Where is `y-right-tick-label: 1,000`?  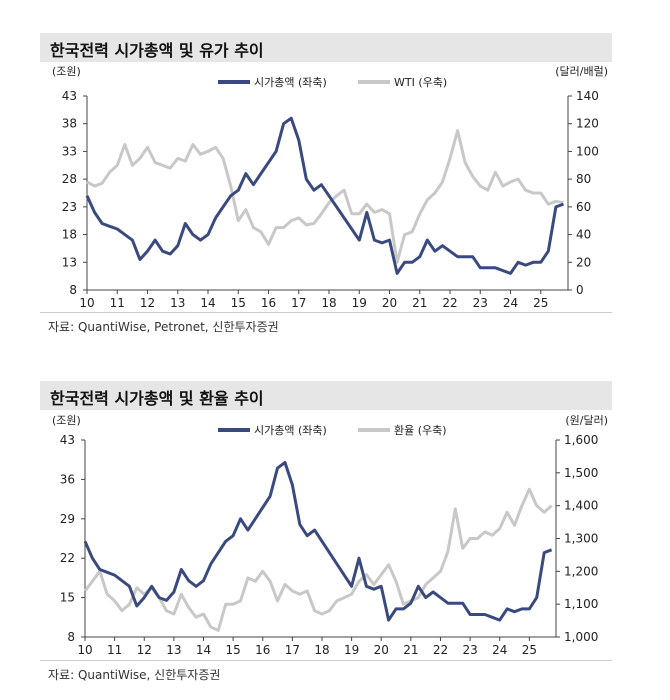
y-right-tick-label: 1,000 is located at coordinates (581, 637).